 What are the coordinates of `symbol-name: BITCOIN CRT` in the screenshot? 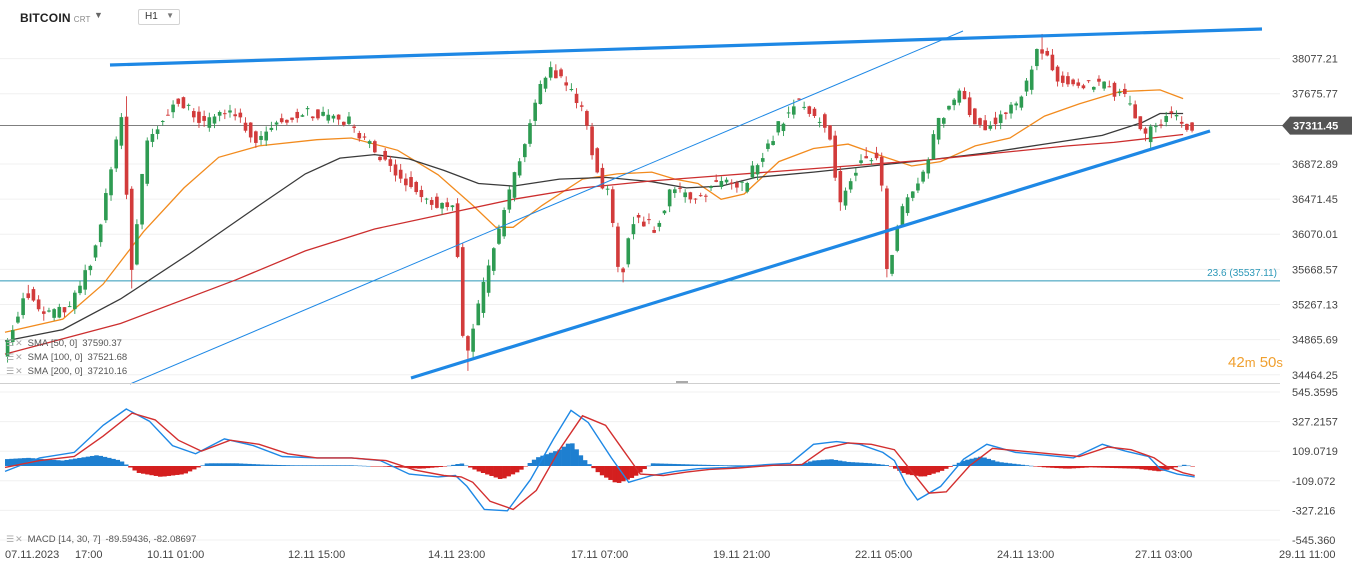 It's located at (55, 18).